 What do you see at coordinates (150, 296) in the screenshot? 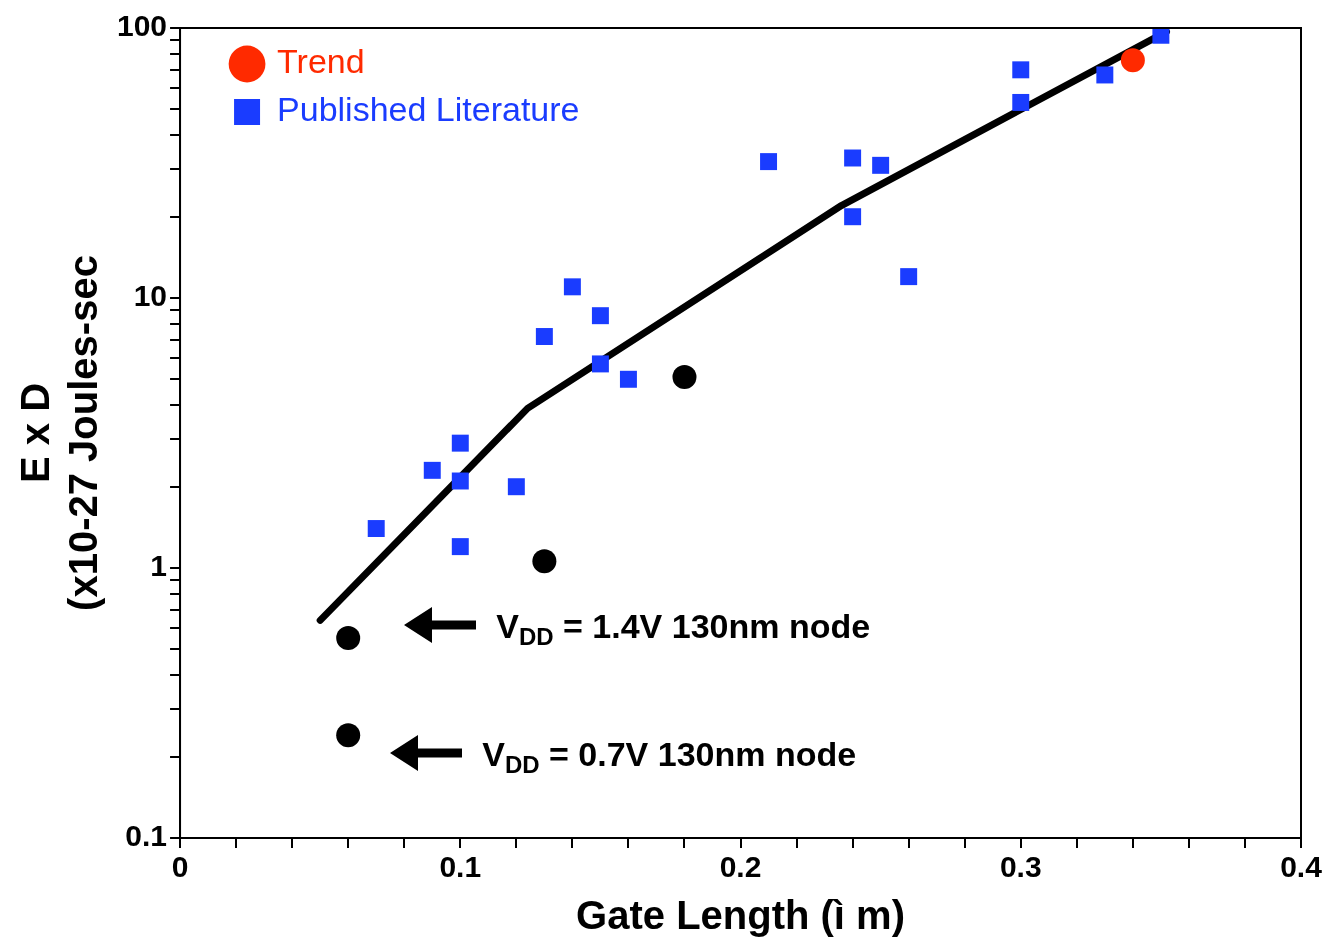
I see `y-tick-label: 10` at bounding box center [150, 296].